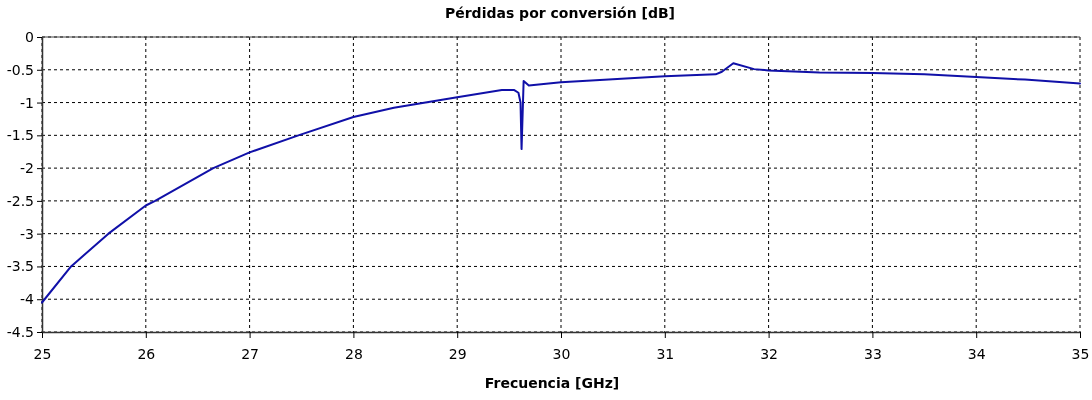 The image size is (1092, 400). Describe the element at coordinates (20, 266) in the screenshot. I see `y-tick-label: -3.5` at that location.